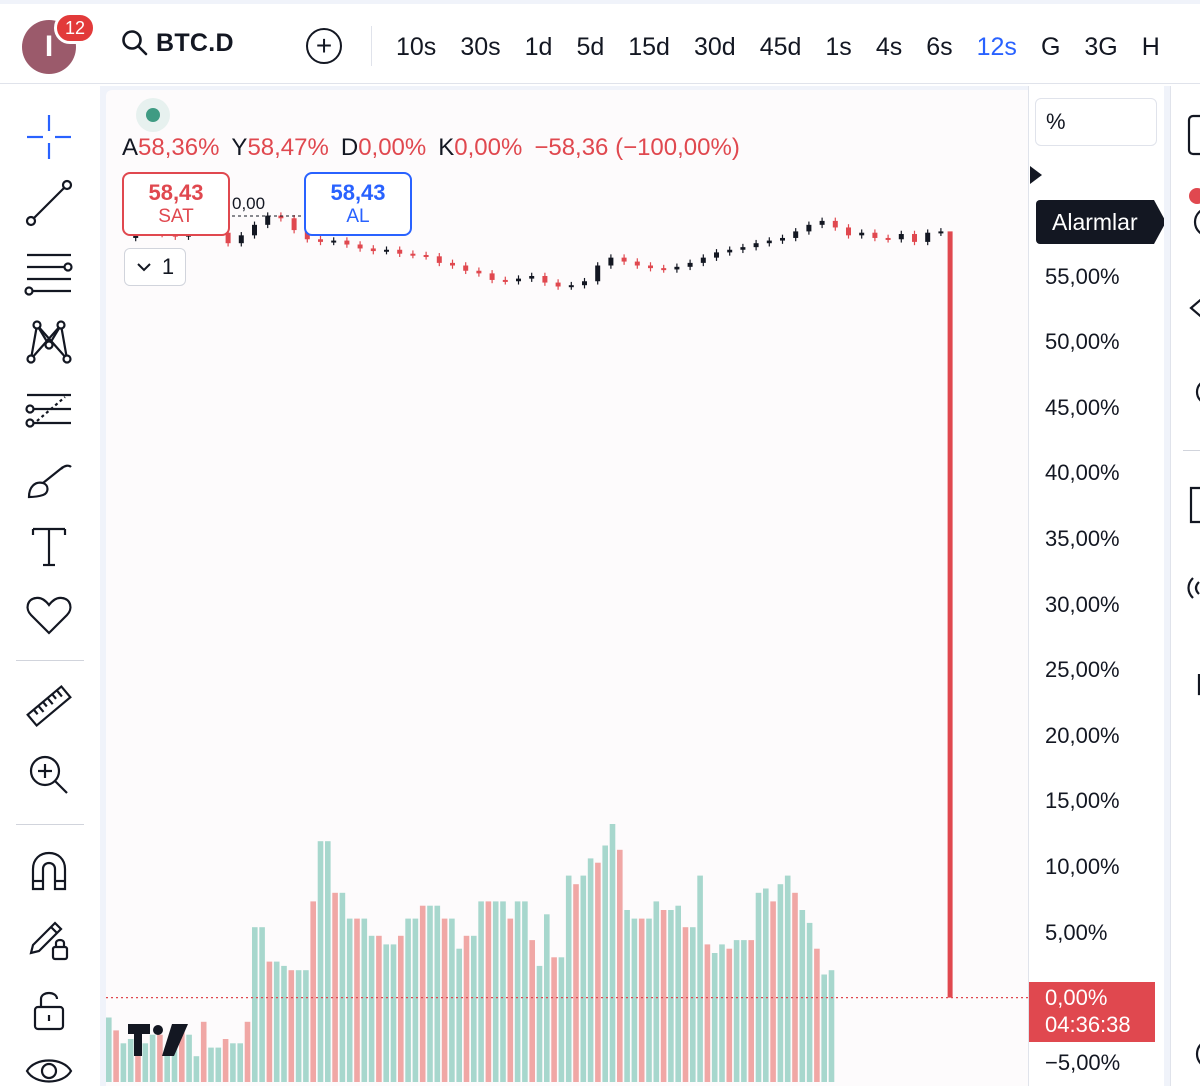  I want to click on alarm-clock-icon, so click(1192, 221).